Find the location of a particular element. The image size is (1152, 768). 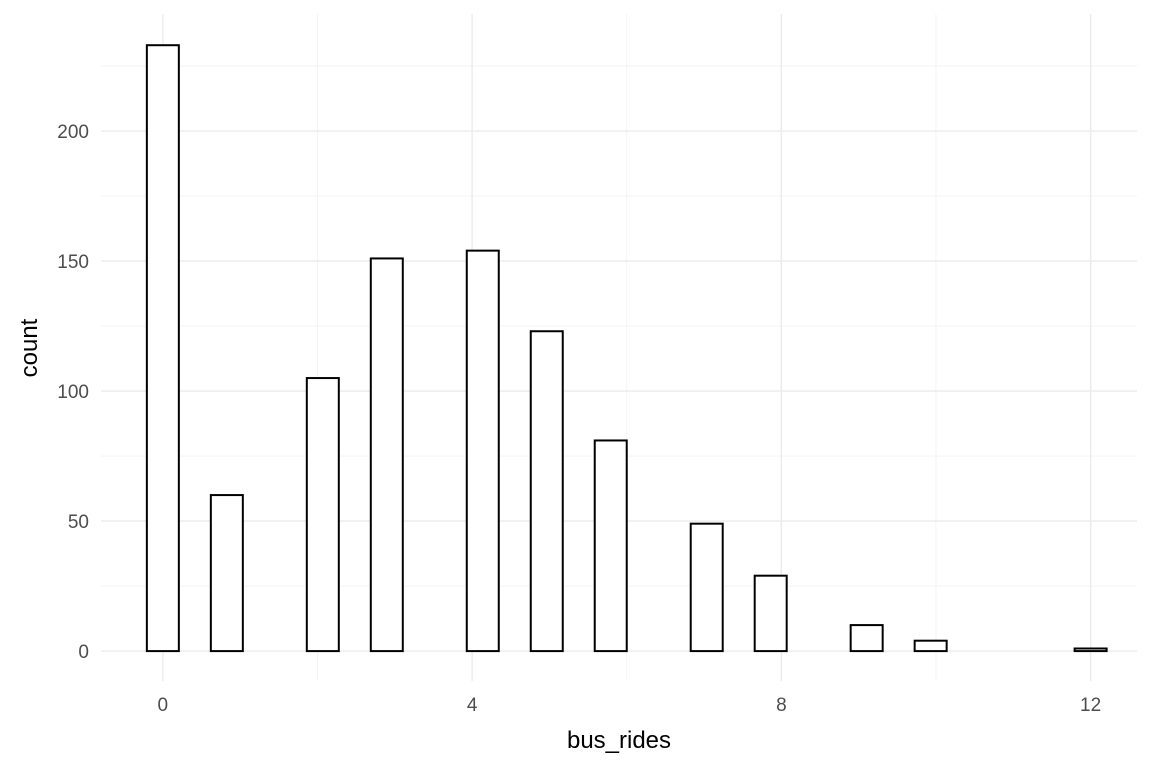

y-tick-label: 50 is located at coordinates (78, 522).